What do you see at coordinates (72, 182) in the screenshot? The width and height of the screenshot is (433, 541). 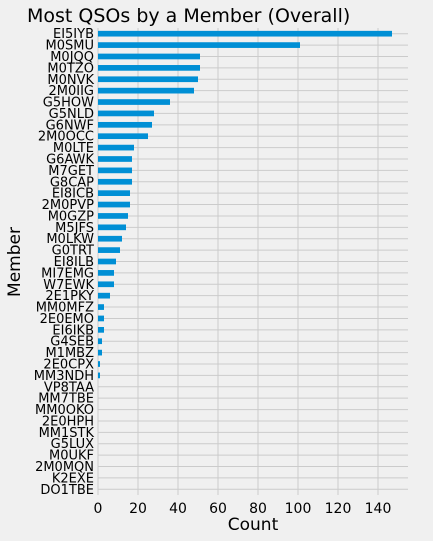 I see `y-tick-label: G8CAP` at bounding box center [72, 182].